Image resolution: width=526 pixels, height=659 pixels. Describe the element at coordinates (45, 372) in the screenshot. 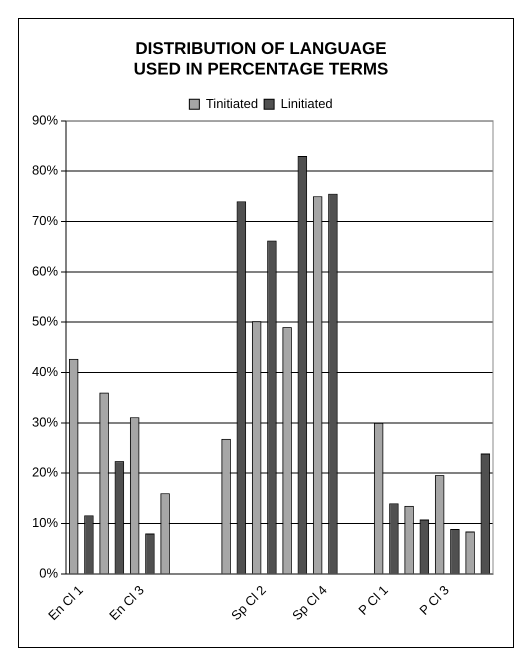

I see `y-tick-label: 40%` at that location.